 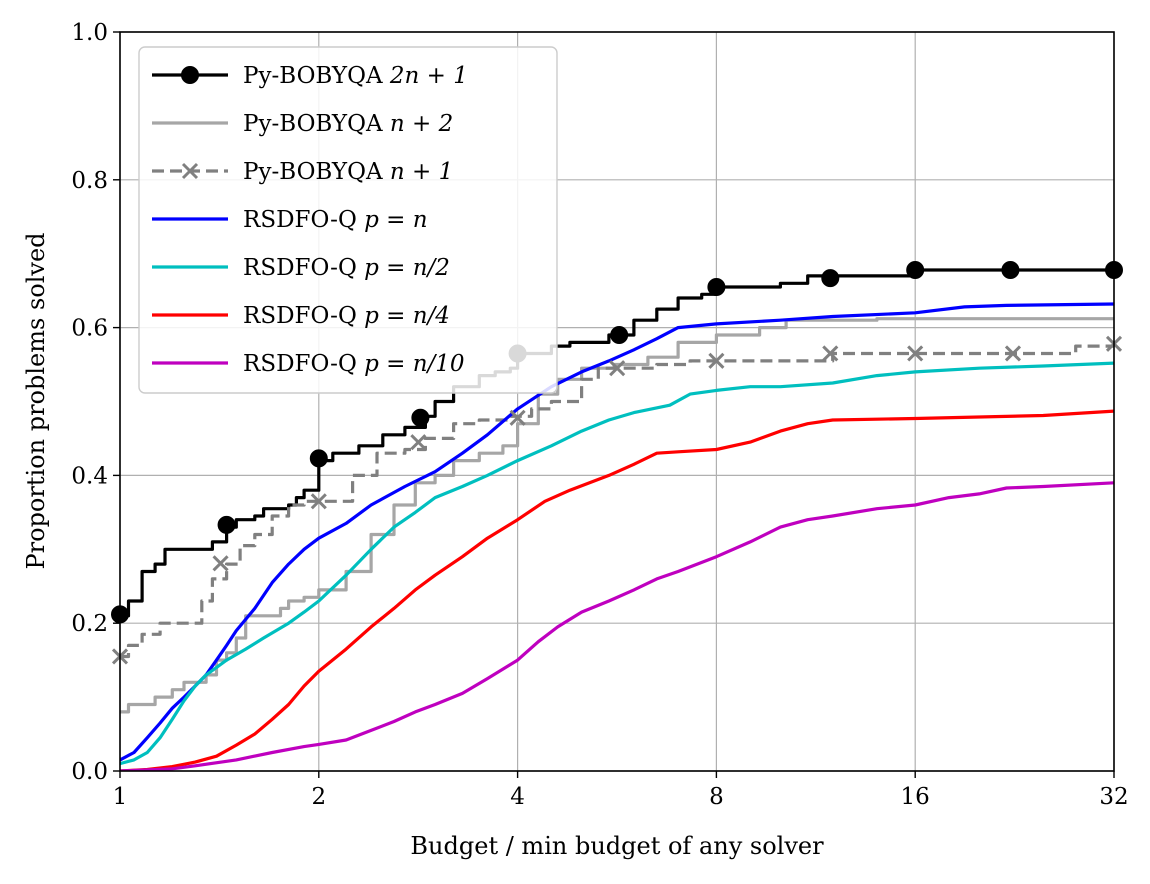 I want to click on y-tick-label: 0.4, so click(x=89, y=476).